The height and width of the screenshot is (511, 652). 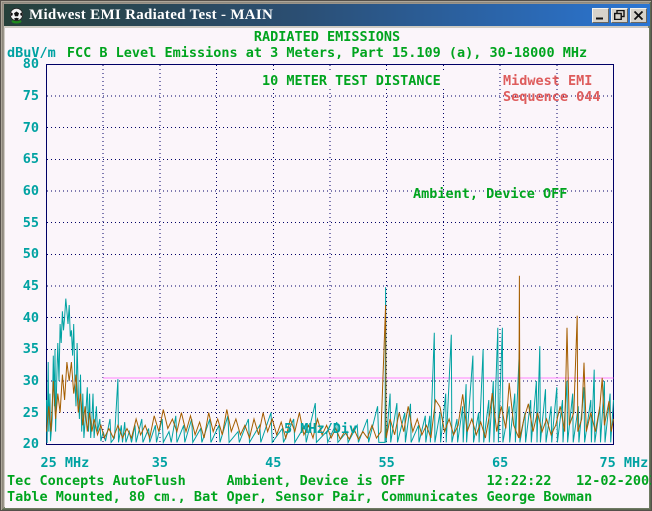 I want to click on title-bar: Midwest EMI Radiated Test - MAIN, so click(x=327, y=15).